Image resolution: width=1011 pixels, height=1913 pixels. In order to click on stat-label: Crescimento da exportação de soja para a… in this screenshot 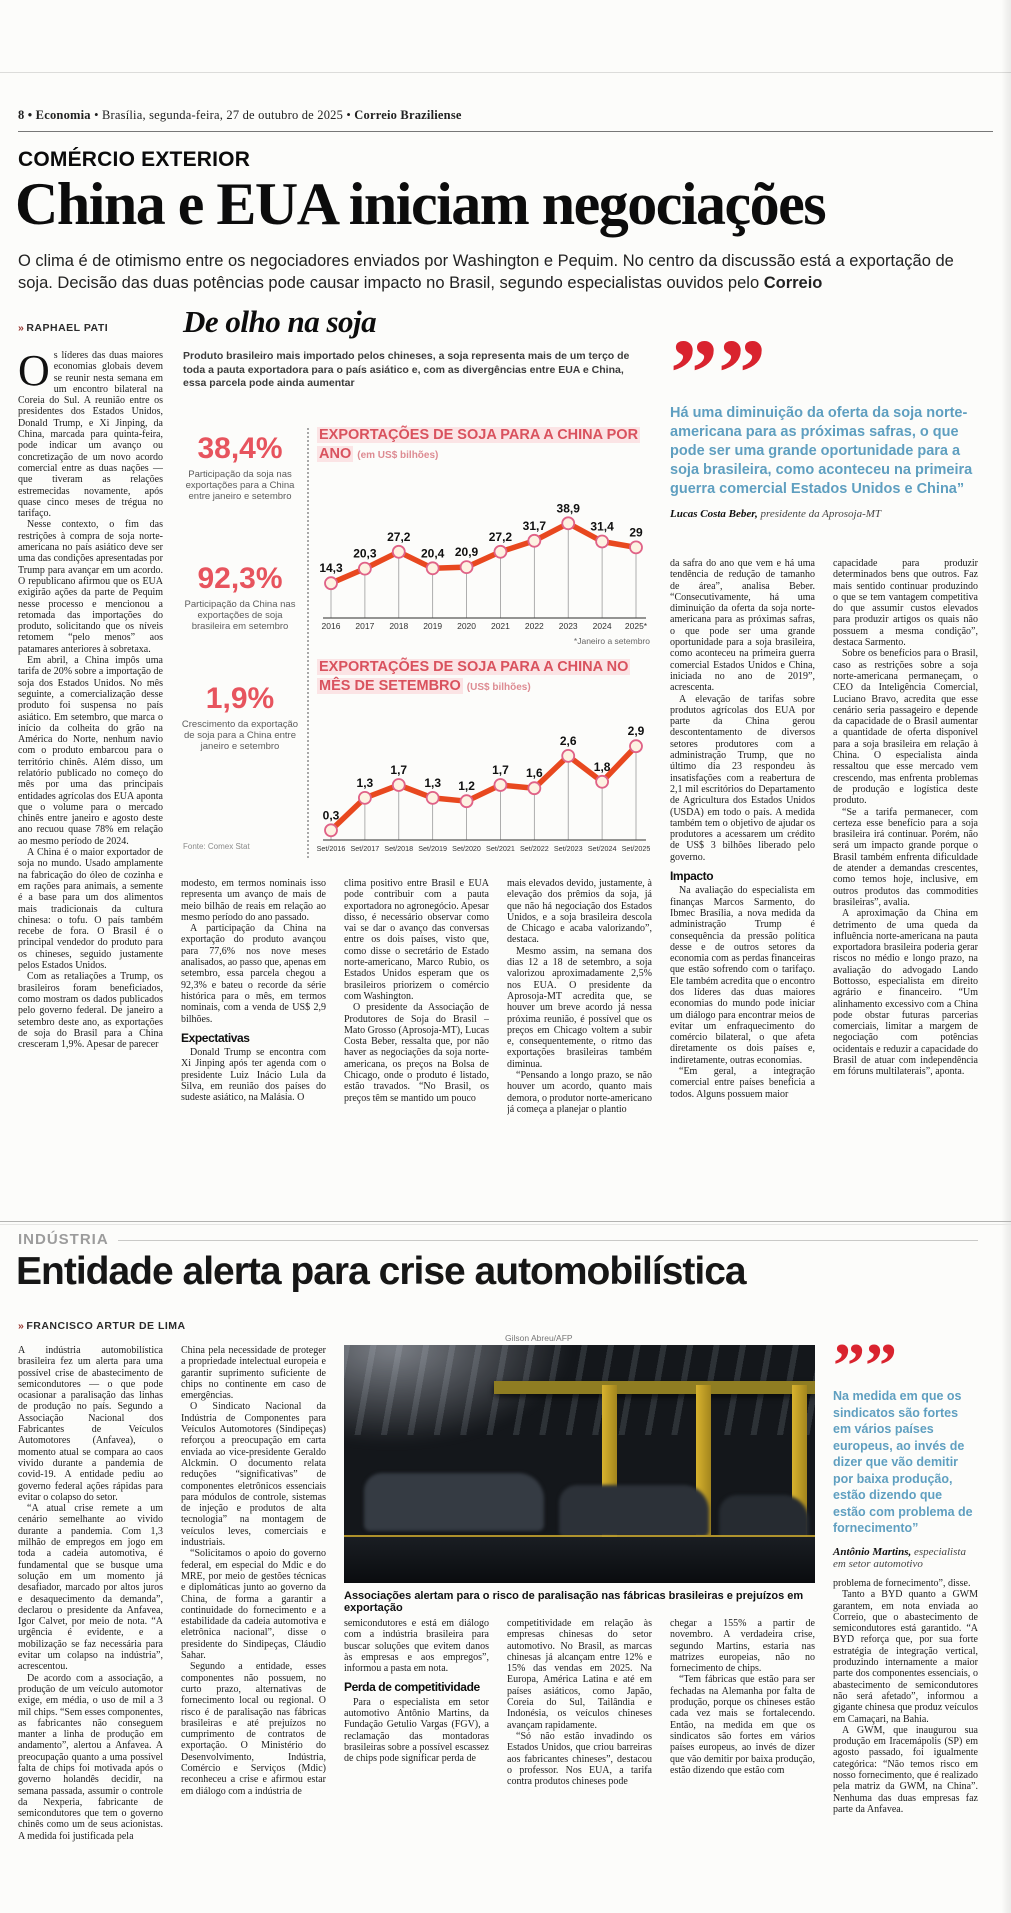, I will do `click(240, 735)`.